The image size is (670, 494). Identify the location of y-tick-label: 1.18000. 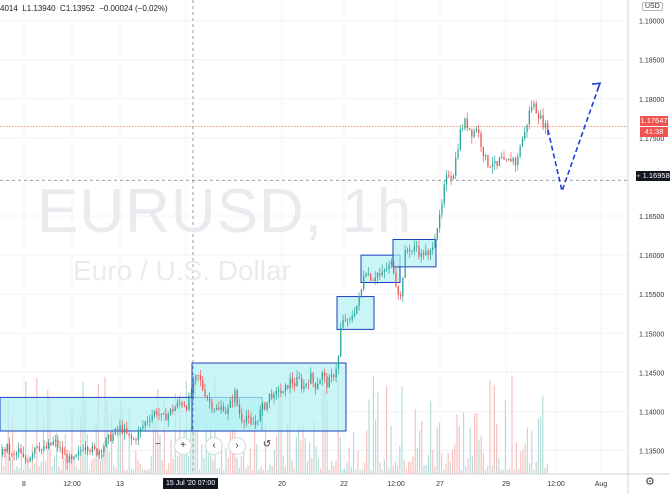
(651, 100).